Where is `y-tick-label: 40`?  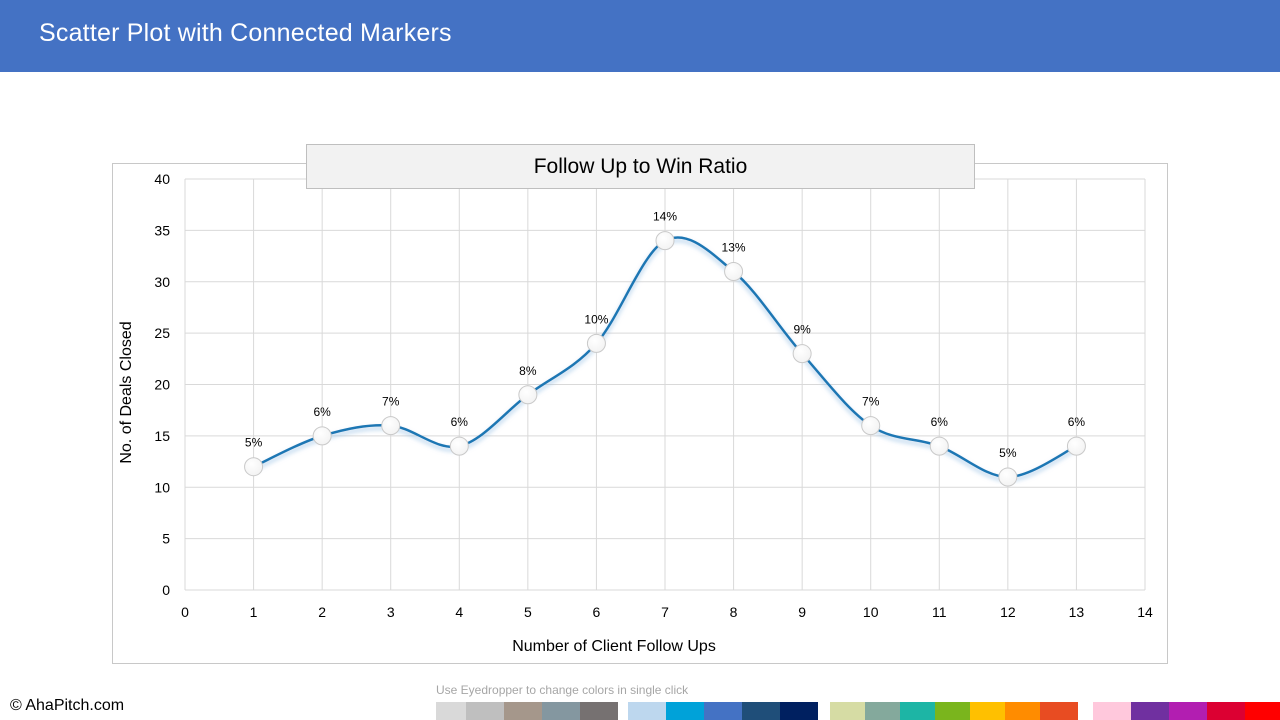
y-tick-label: 40 is located at coordinates (162, 179).